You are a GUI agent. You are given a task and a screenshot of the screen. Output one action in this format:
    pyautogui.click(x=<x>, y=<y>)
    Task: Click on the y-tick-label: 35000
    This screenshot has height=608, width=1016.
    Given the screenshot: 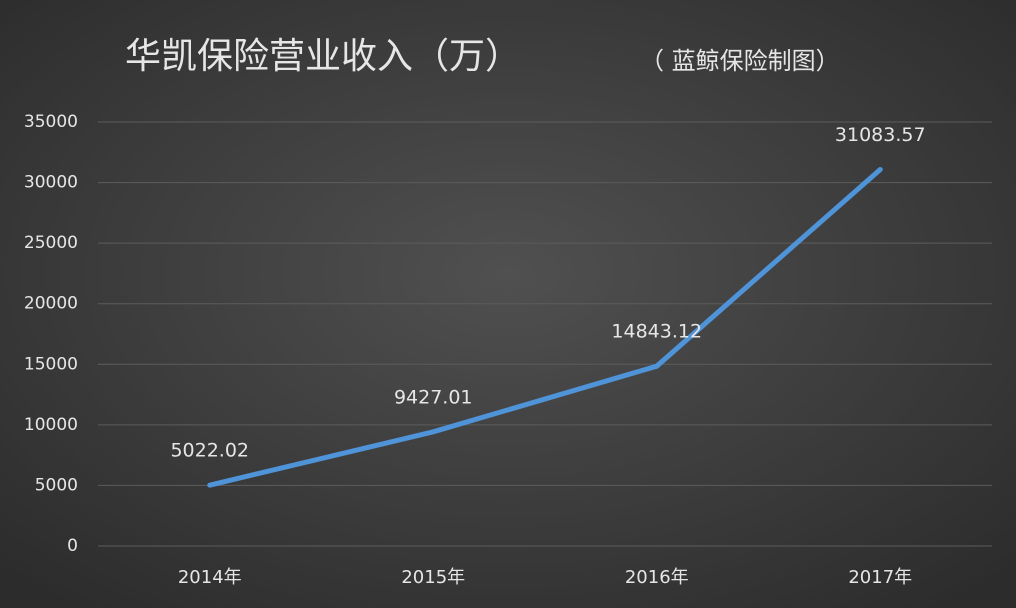 What is the action you would take?
    pyautogui.click(x=51, y=122)
    